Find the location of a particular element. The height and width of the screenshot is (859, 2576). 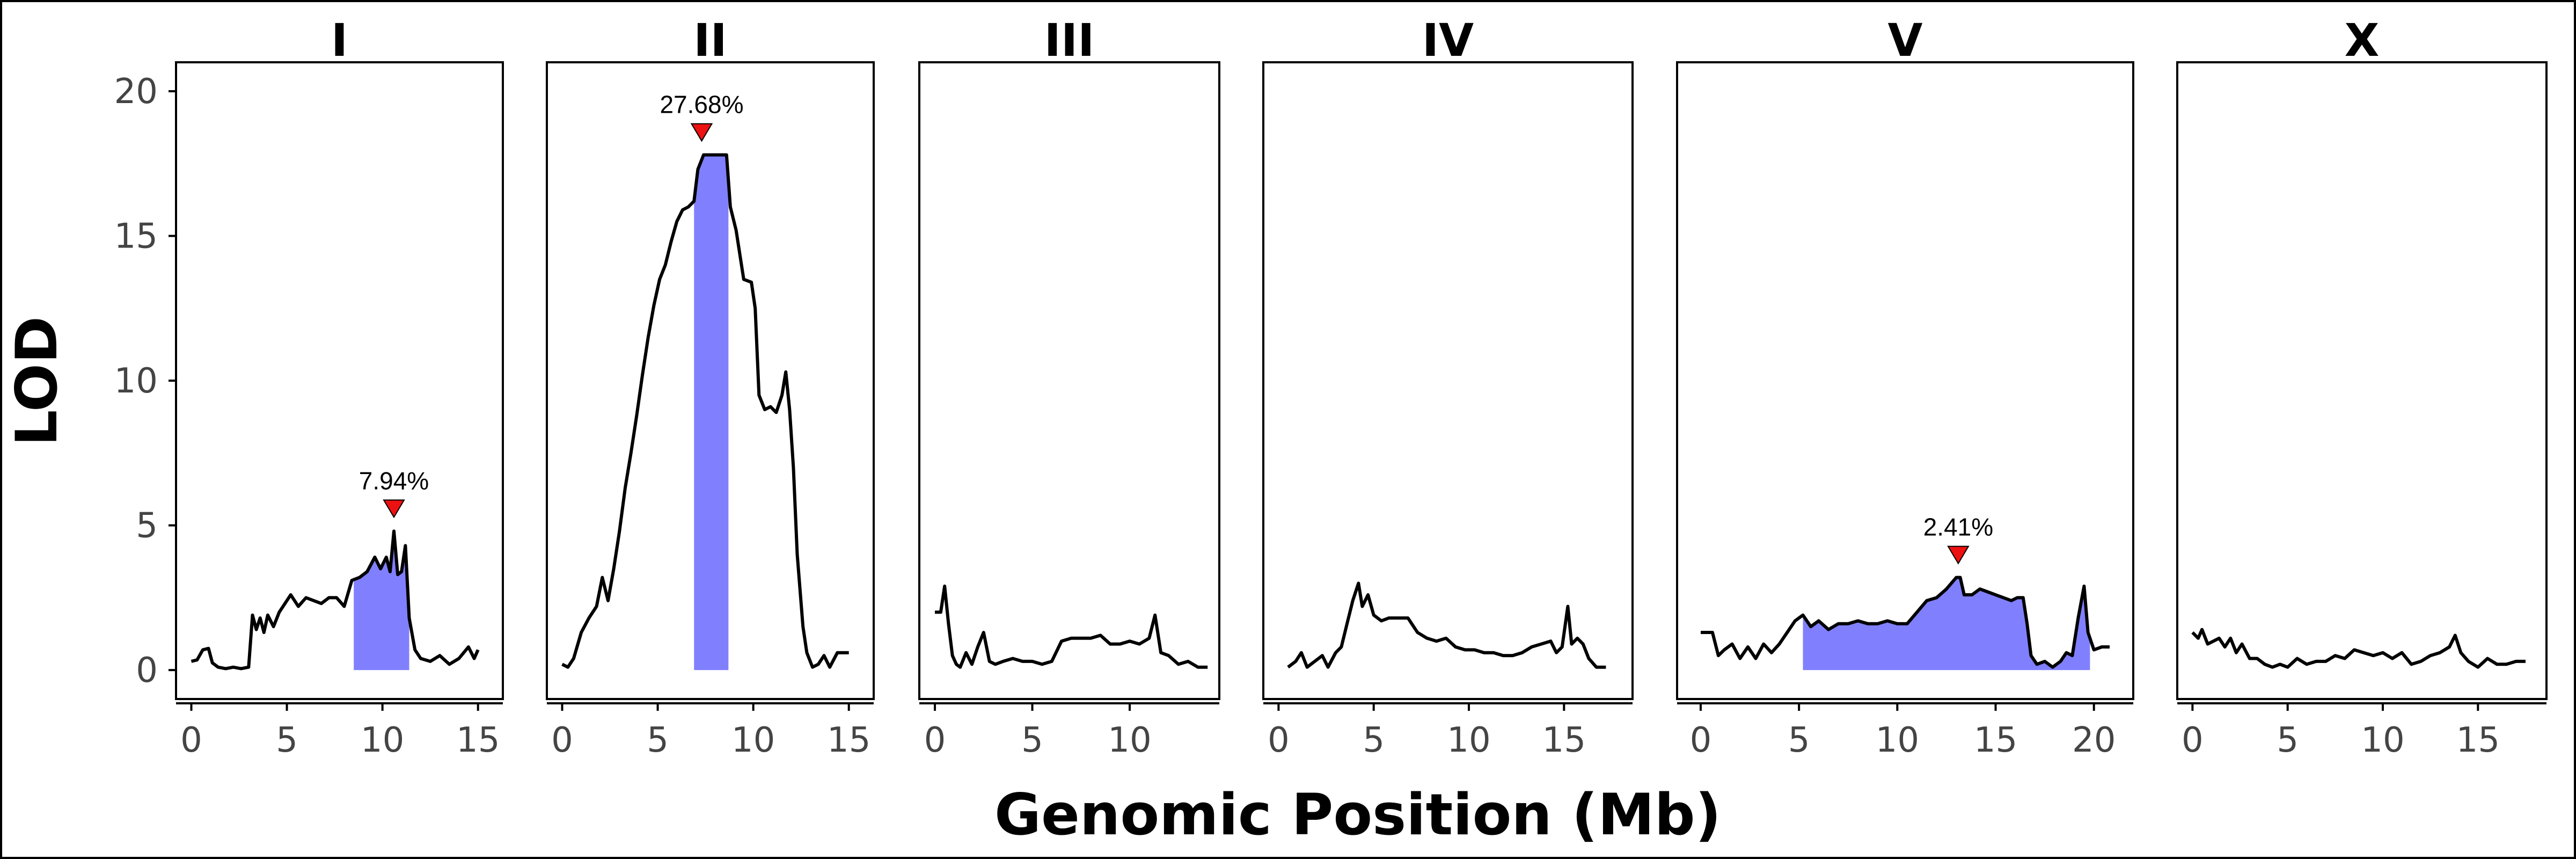

y-tick-label: 0 is located at coordinates (147, 670).